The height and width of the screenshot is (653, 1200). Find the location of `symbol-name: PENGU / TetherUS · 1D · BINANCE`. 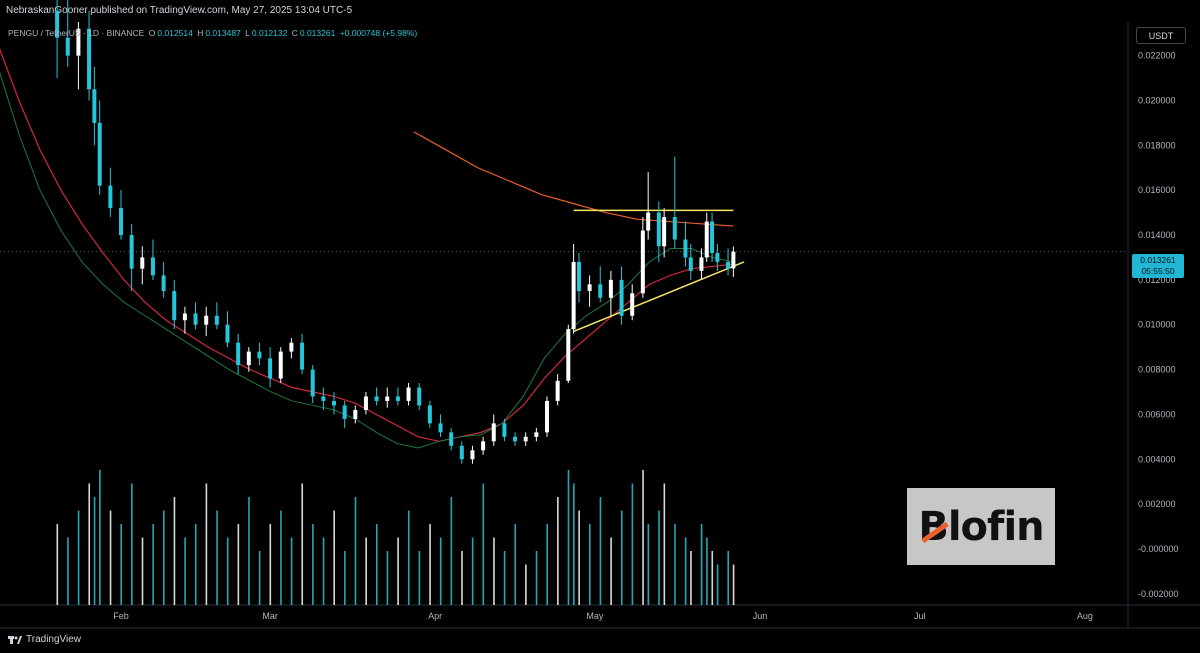

symbol-name: PENGU / TetherUS · 1D · BINANCE is located at coordinates (76, 33).